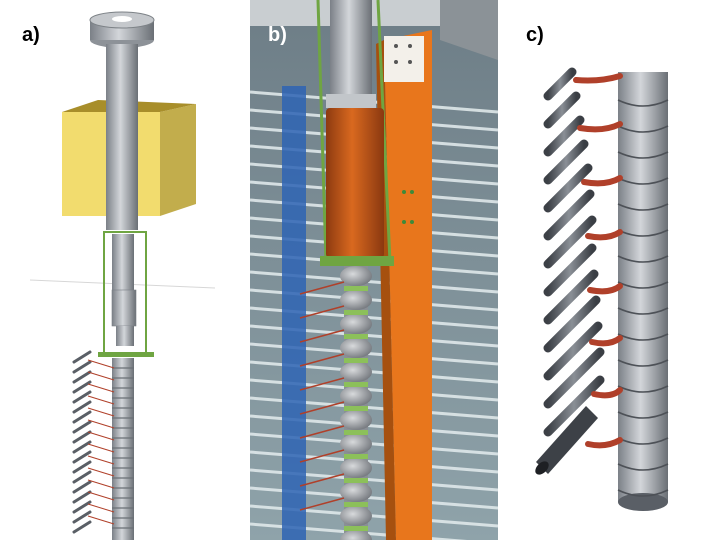 The height and width of the screenshot is (540, 720). What do you see at coordinates (535, 35) in the screenshot?
I see `panel-label-c: c)` at bounding box center [535, 35].